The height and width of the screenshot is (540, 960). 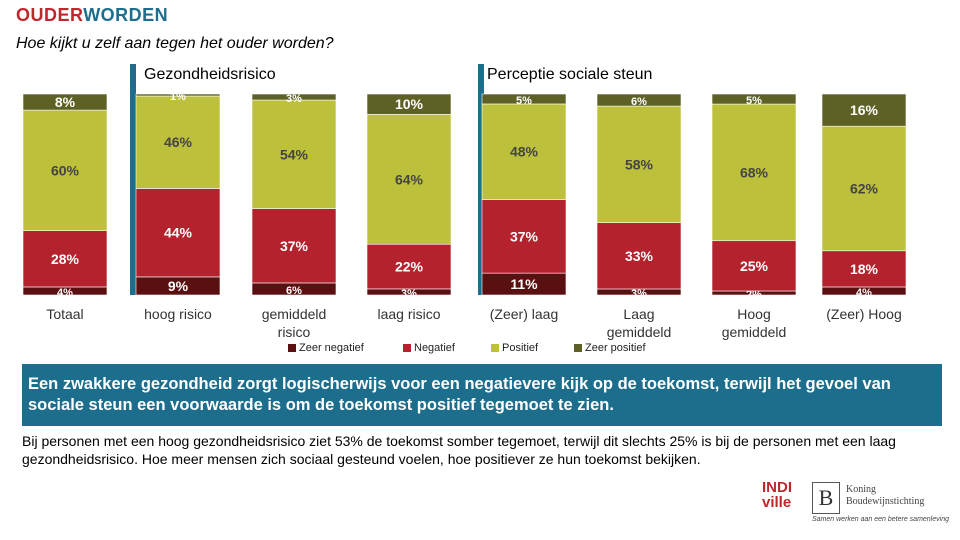 I want to click on legend-item-zeer-positief: Zeer positief, so click(x=610, y=348).